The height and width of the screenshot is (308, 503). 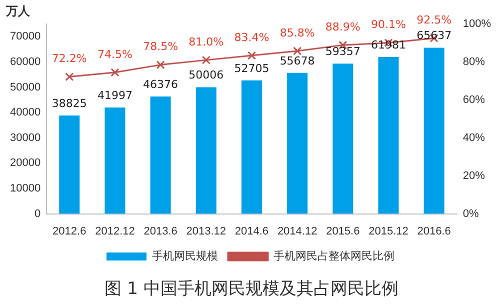 I want to click on y2-tick-label: 80%, so click(x=474, y=62).